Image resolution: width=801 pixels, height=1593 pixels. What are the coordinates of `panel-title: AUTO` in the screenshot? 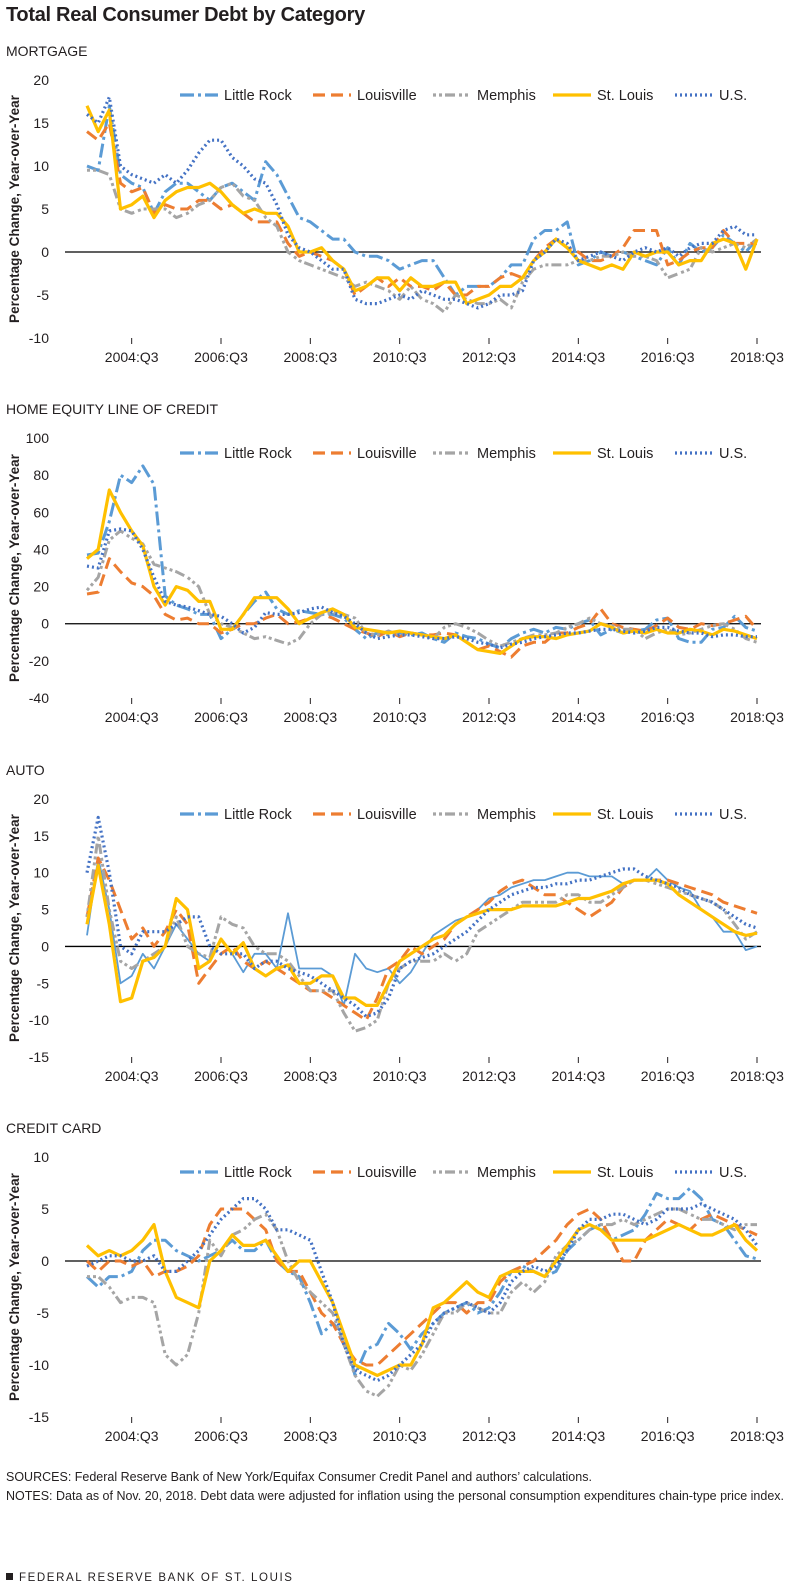 It's located at (25, 770).